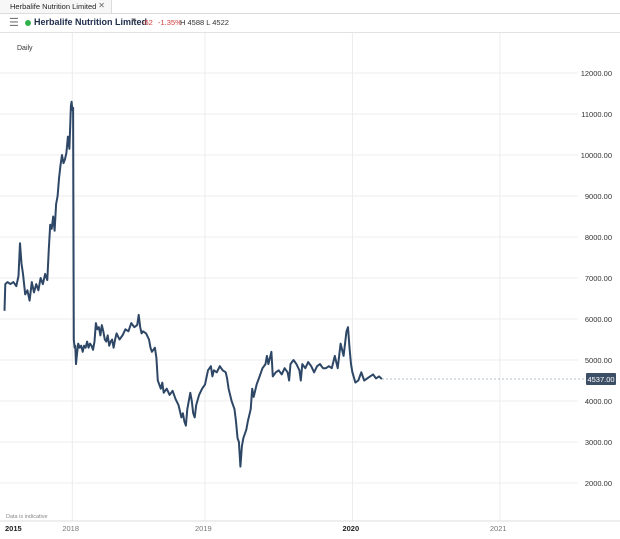  Describe the element at coordinates (91, 22) in the screenshot. I see `instrument-name: Herbalife Nutrition Limited` at that location.